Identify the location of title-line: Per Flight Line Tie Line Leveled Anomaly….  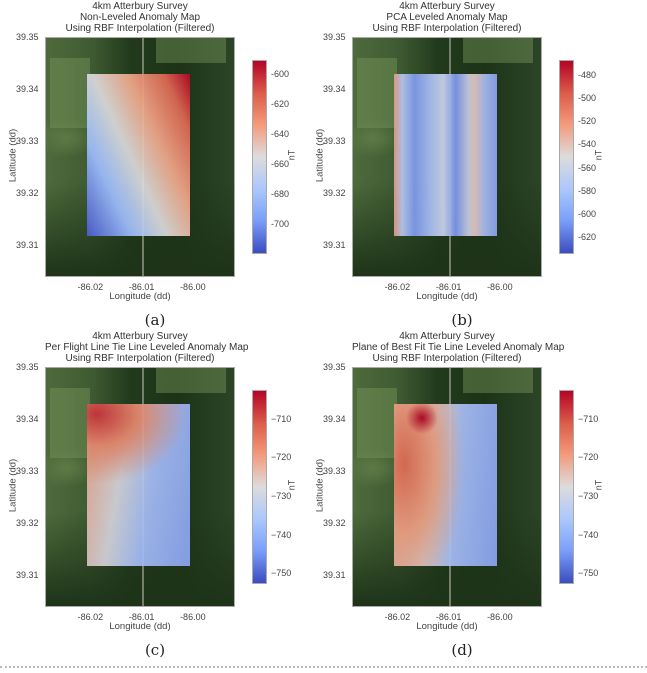
(147, 347).